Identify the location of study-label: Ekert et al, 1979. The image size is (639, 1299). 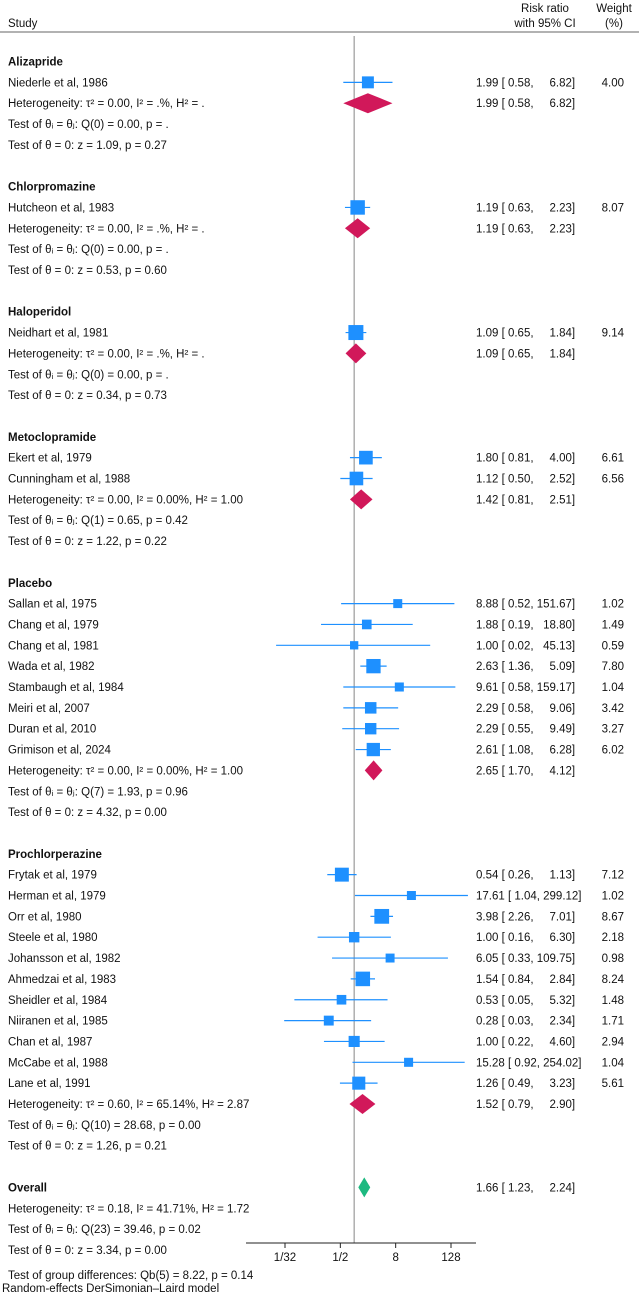
(50, 459).